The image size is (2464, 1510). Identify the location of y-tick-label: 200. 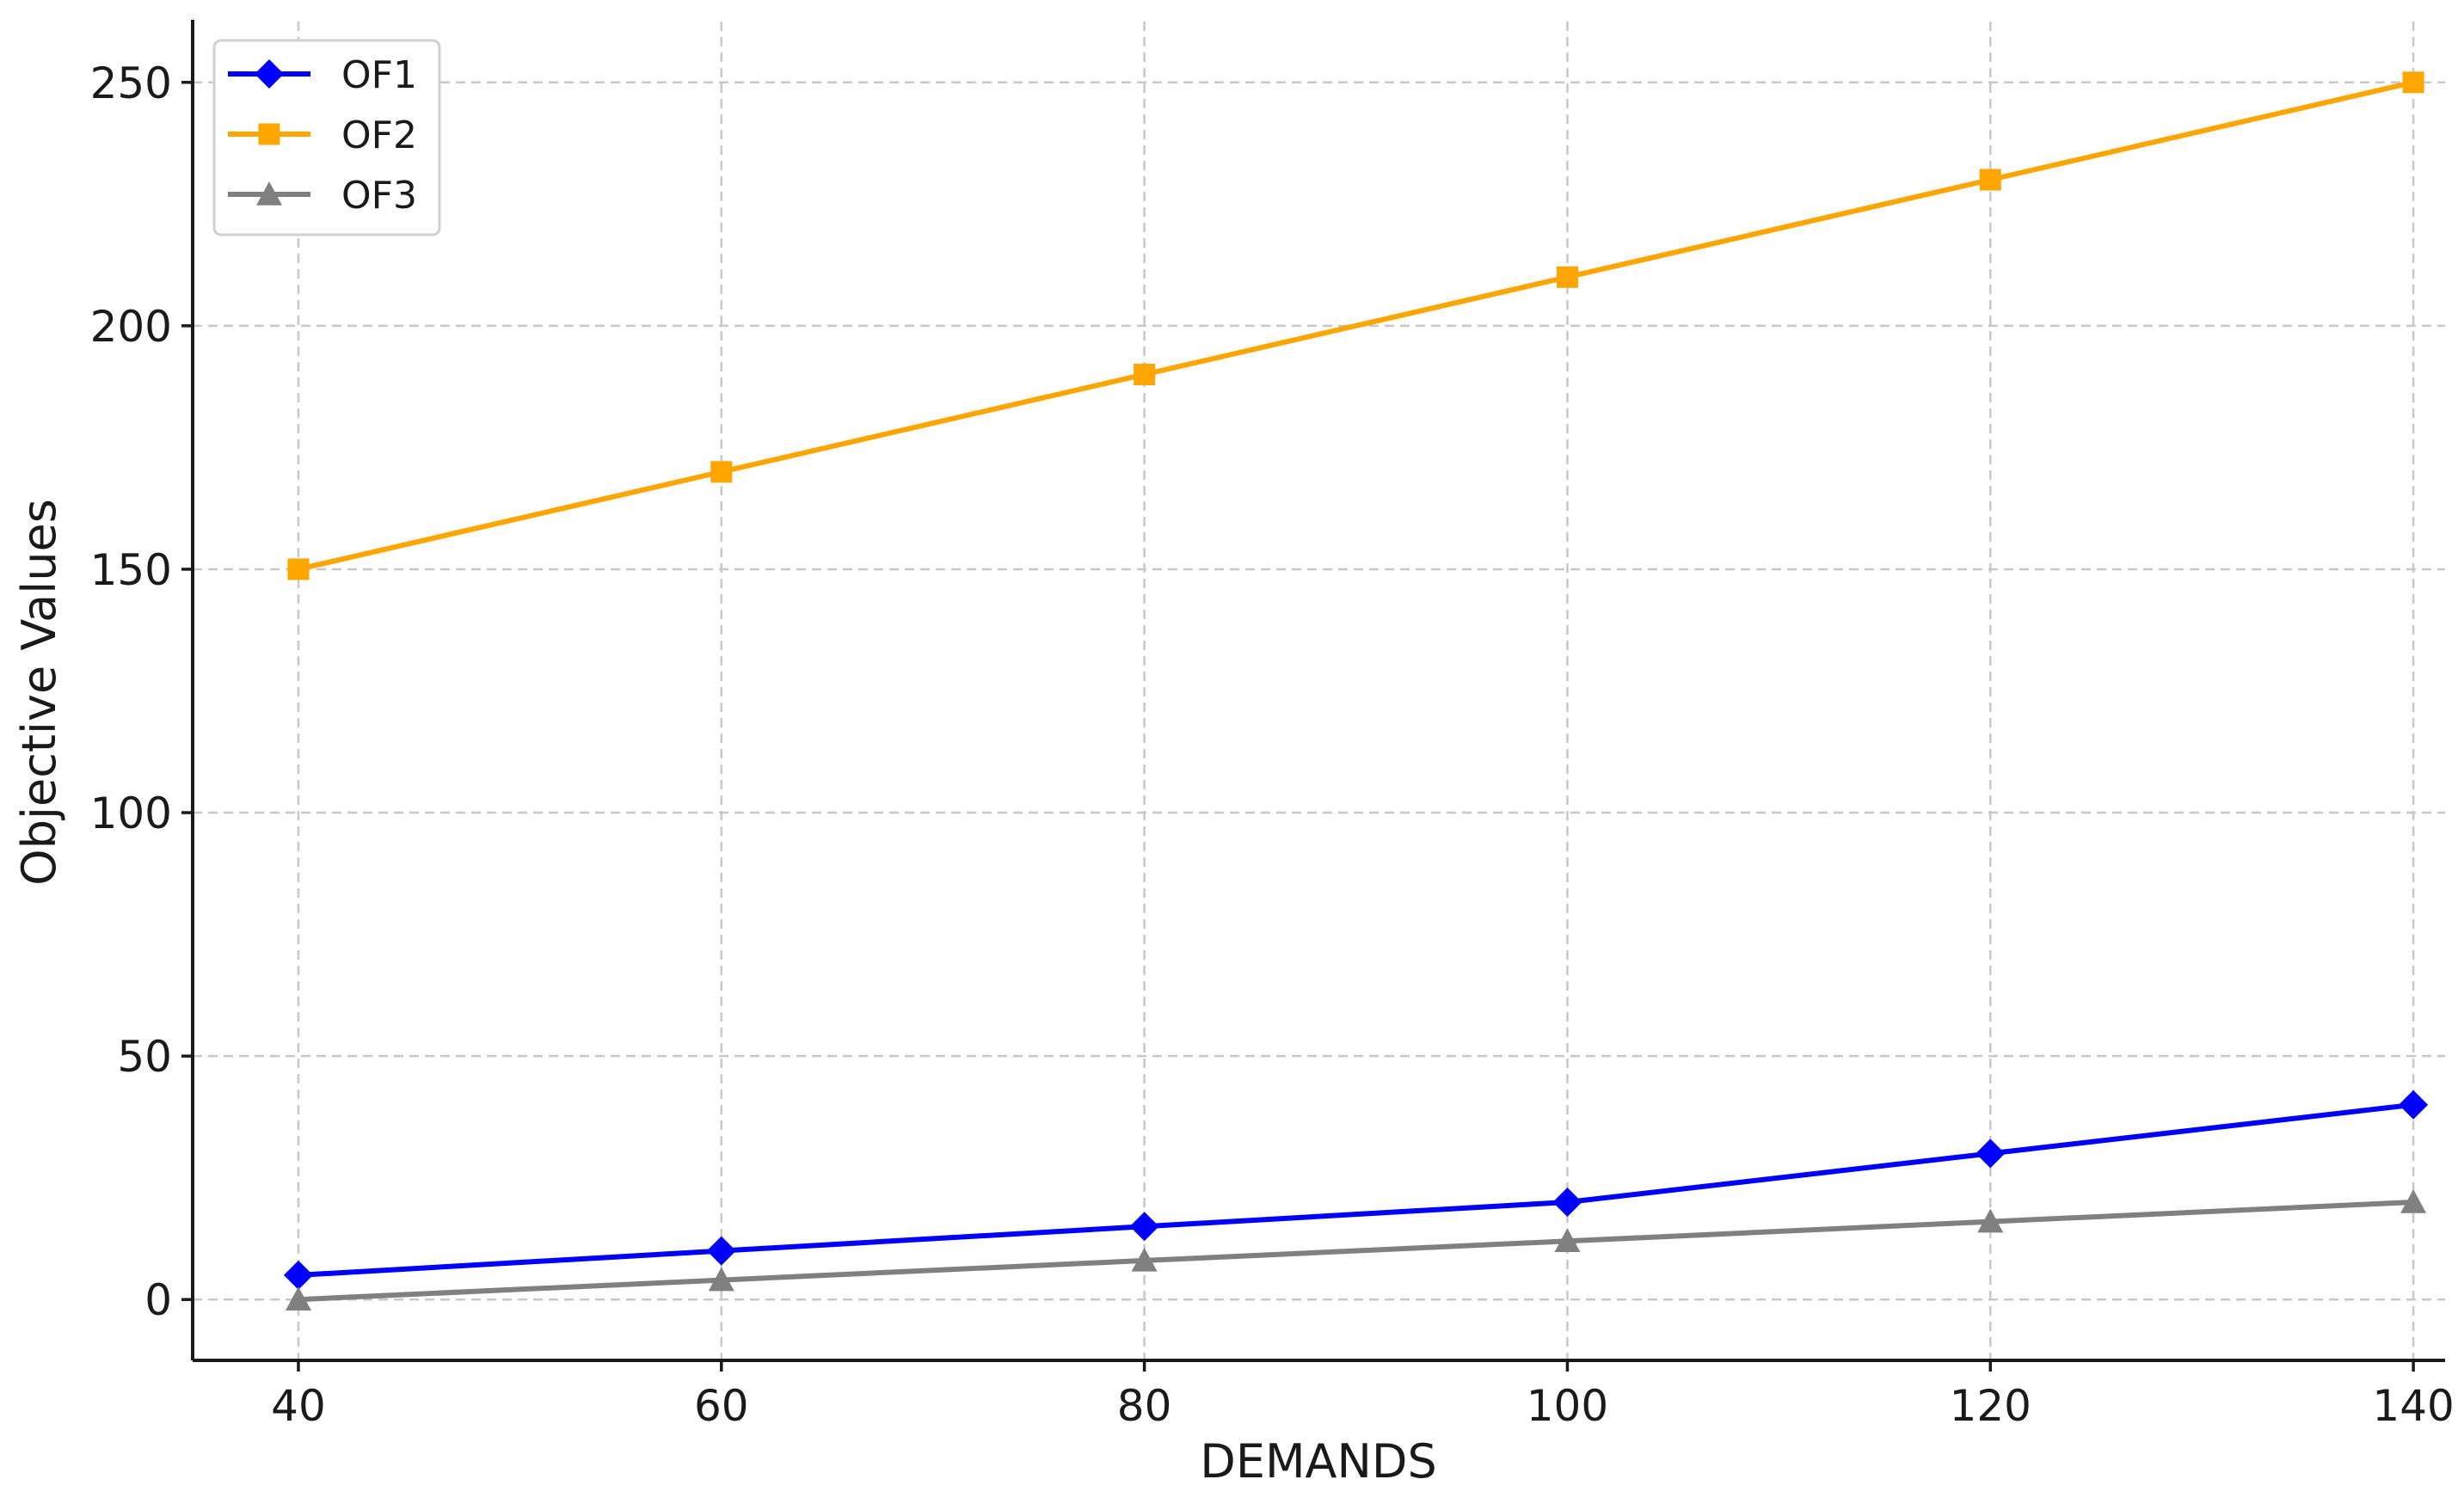
(131, 327).